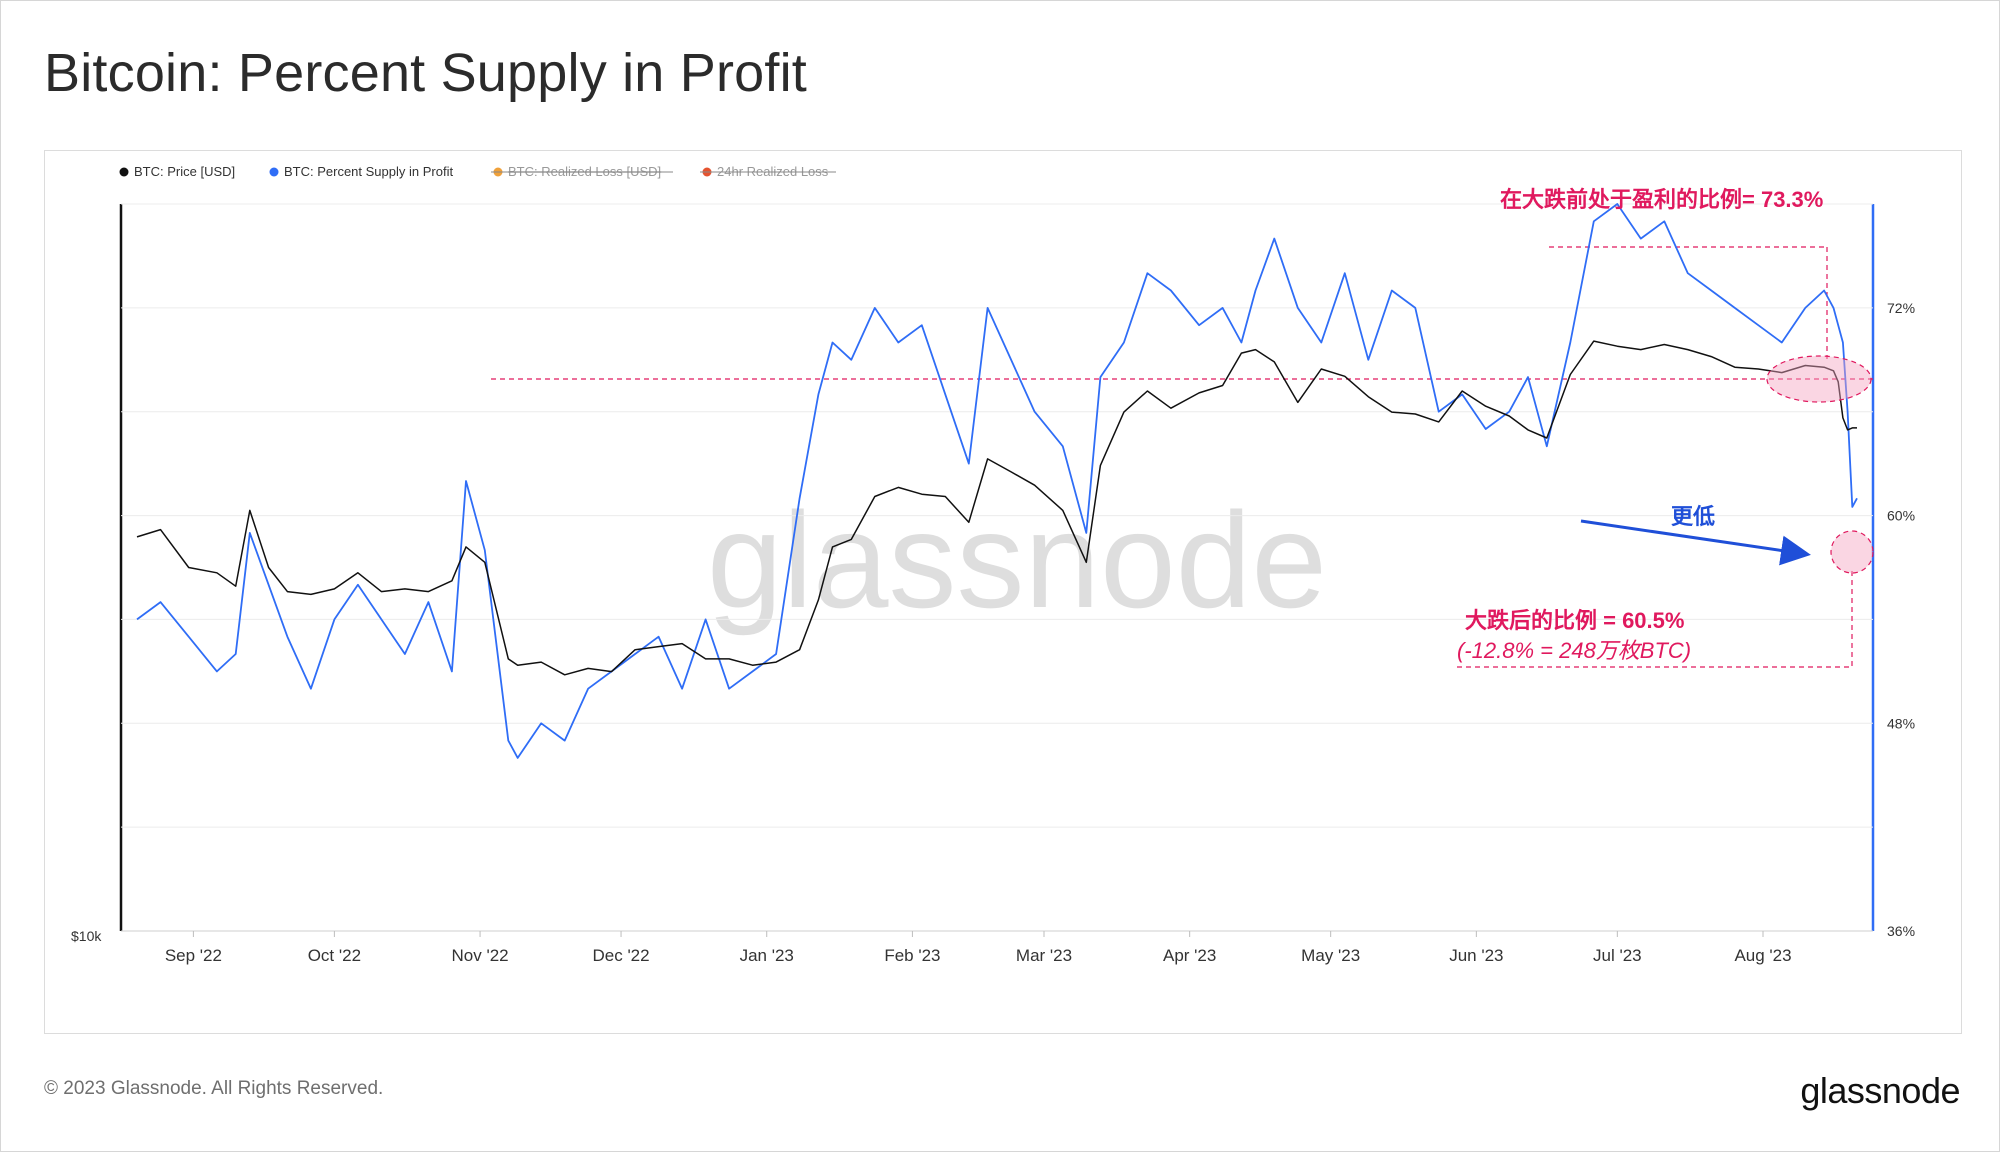 The height and width of the screenshot is (1152, 2000). I want to click on legend-label-price: BTC: Price [USD], so click(184, 171).